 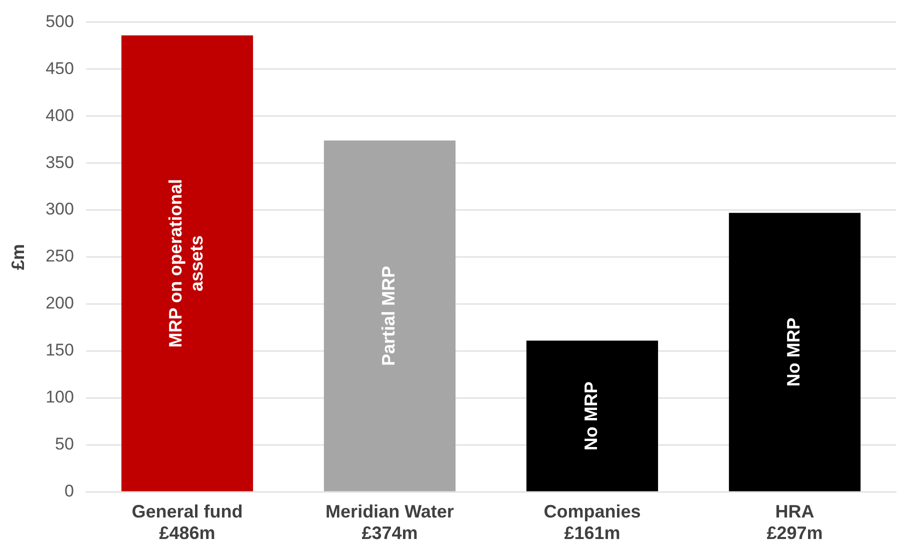 What do you see at coordinates (60, 21) in the screenshot?
I see `y-tick-label: 500` at bounding box center [60, 21].